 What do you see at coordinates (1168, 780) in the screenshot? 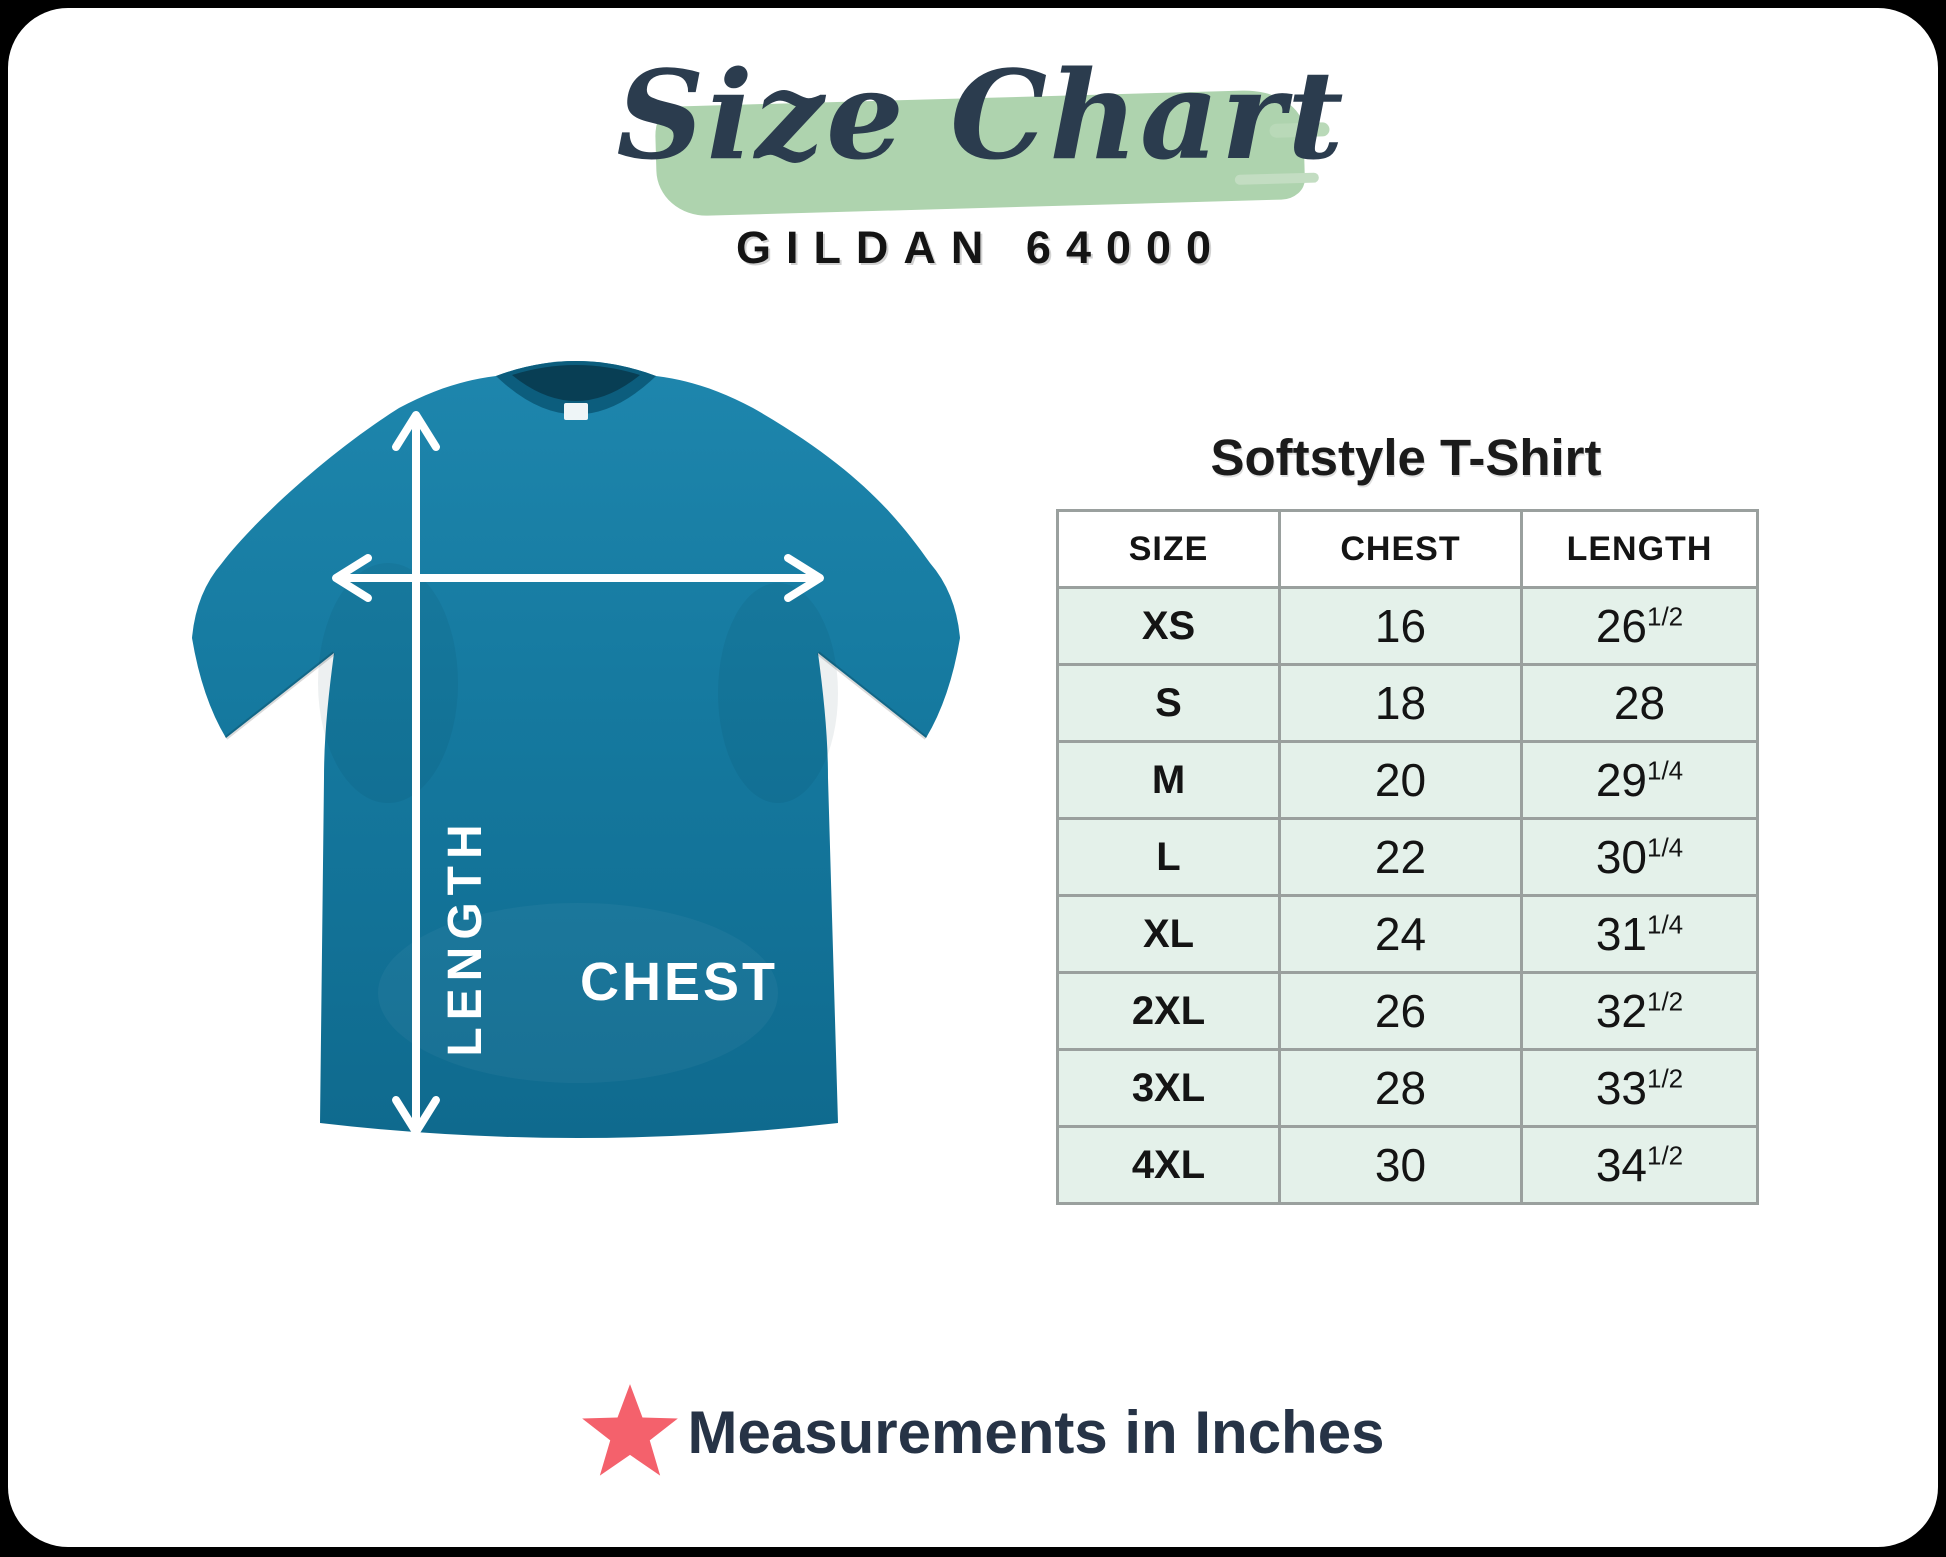
I see `size-cell: M` at bounding box center [1168, 780].